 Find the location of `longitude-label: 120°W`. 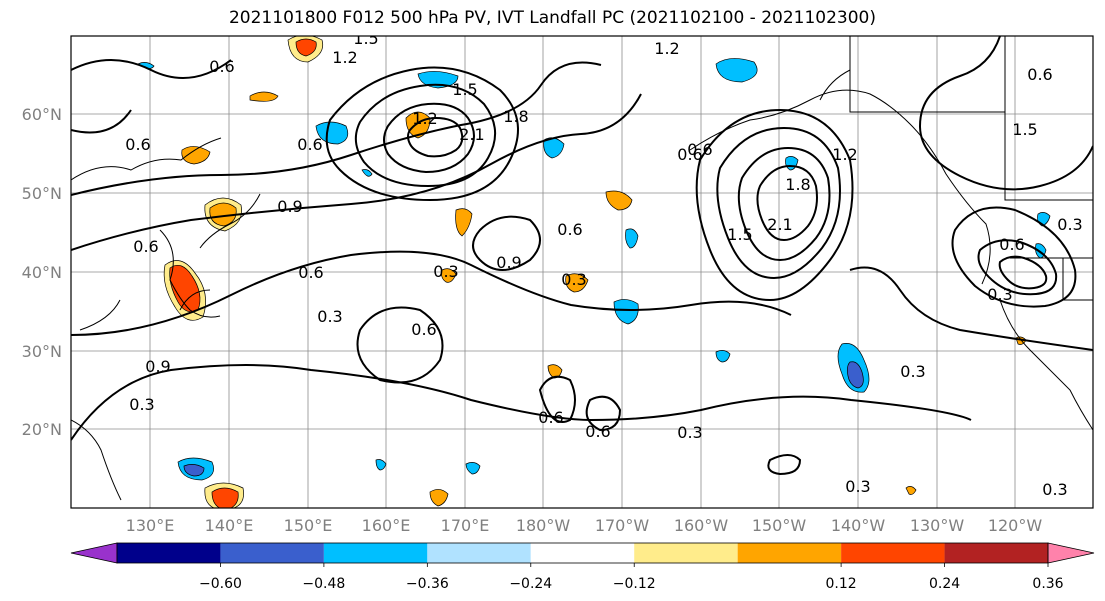

longitude-label: 120°W is located at coordinates (1015, 525).